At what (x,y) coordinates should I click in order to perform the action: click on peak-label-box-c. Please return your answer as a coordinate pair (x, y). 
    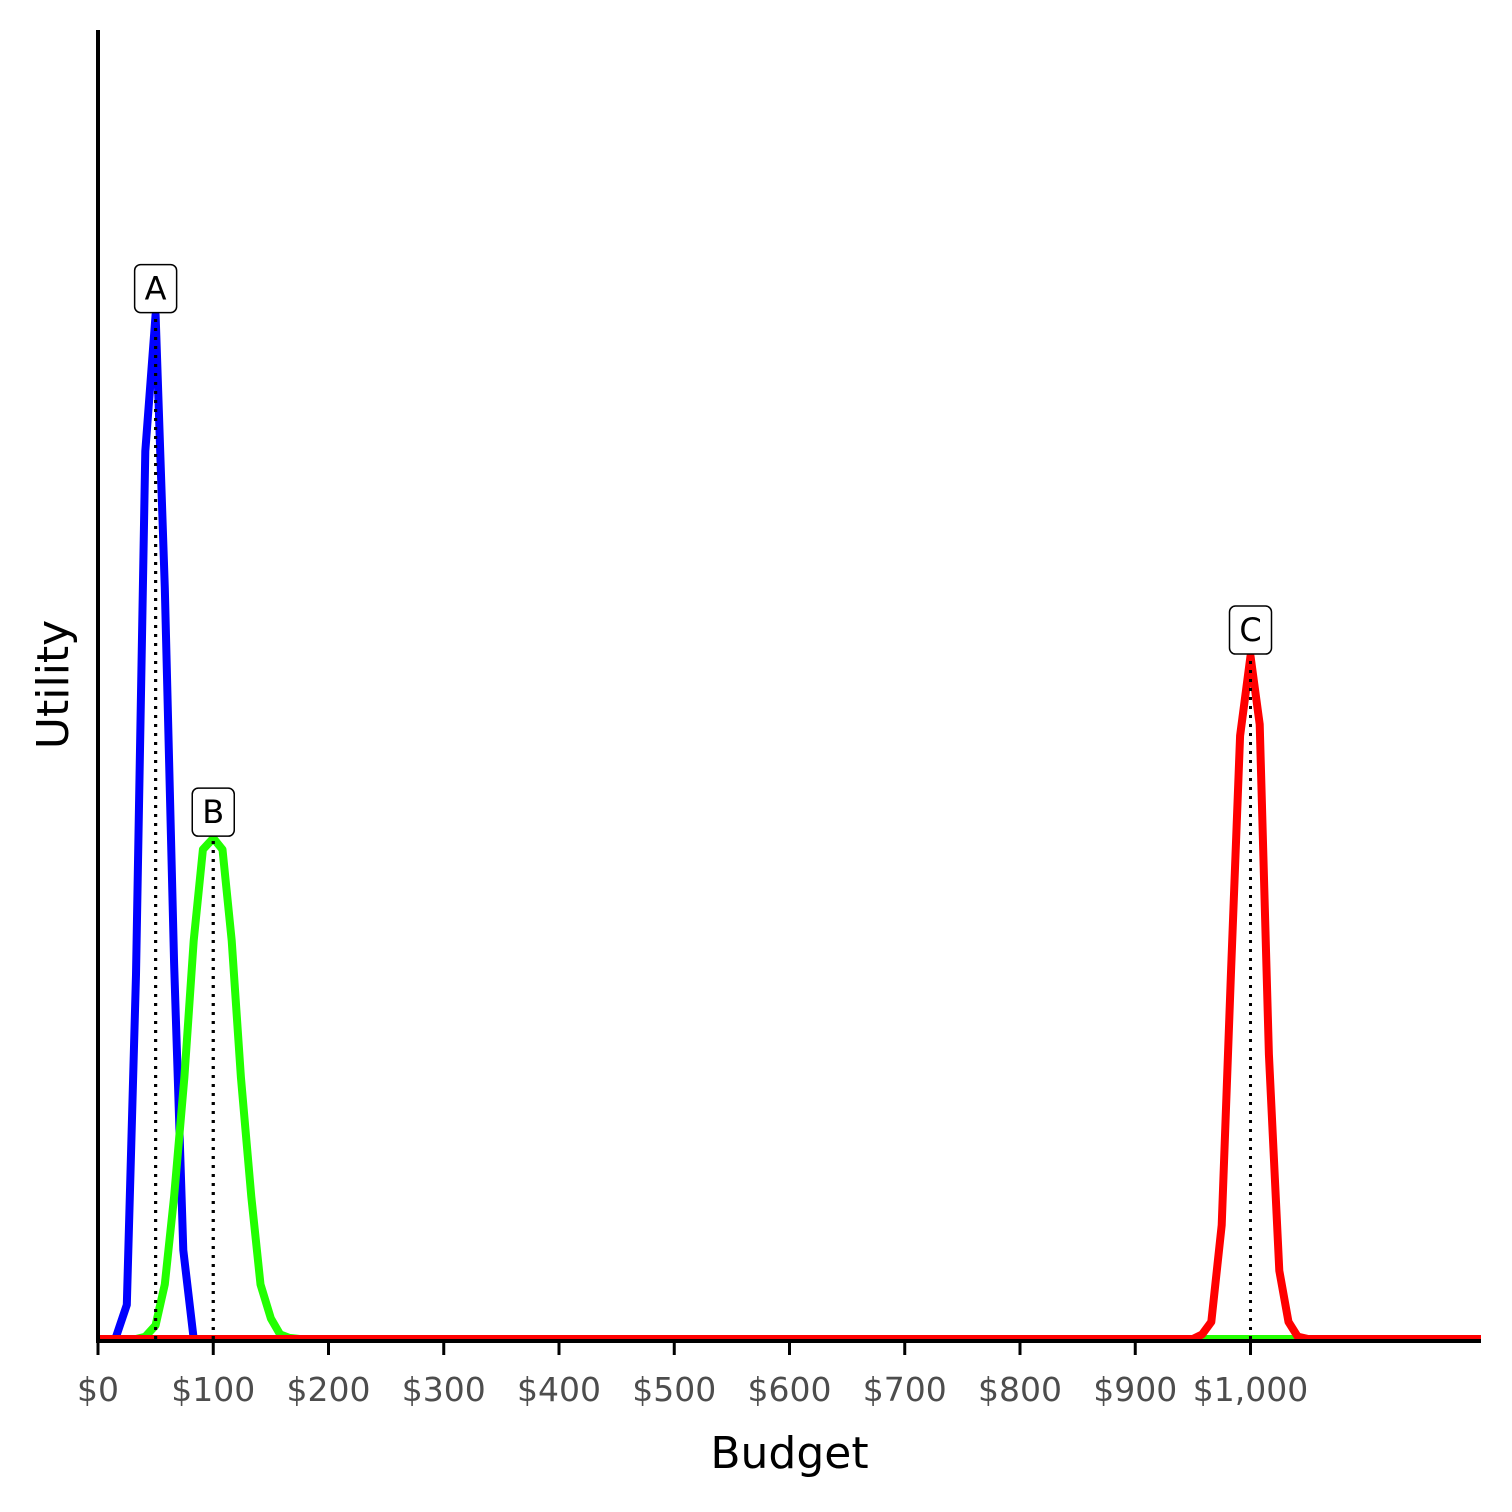
    Looking at the image, I should click on (1250, 630).